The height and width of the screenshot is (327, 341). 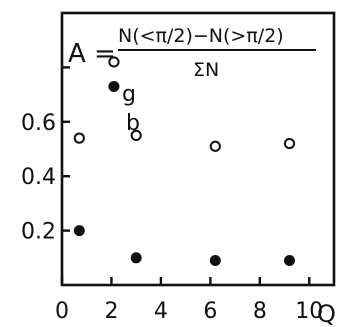 I want to click on x-tick-label-2: 2, so click(x=111, y=311).